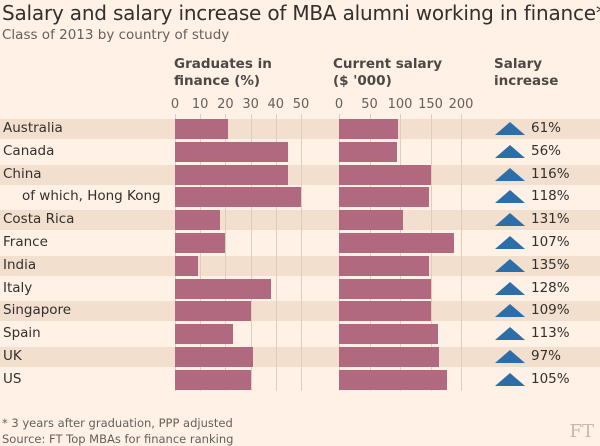  Describe the element at coordinates (29, 150) in the screenshot. I see `category-label: Canada` at that location.